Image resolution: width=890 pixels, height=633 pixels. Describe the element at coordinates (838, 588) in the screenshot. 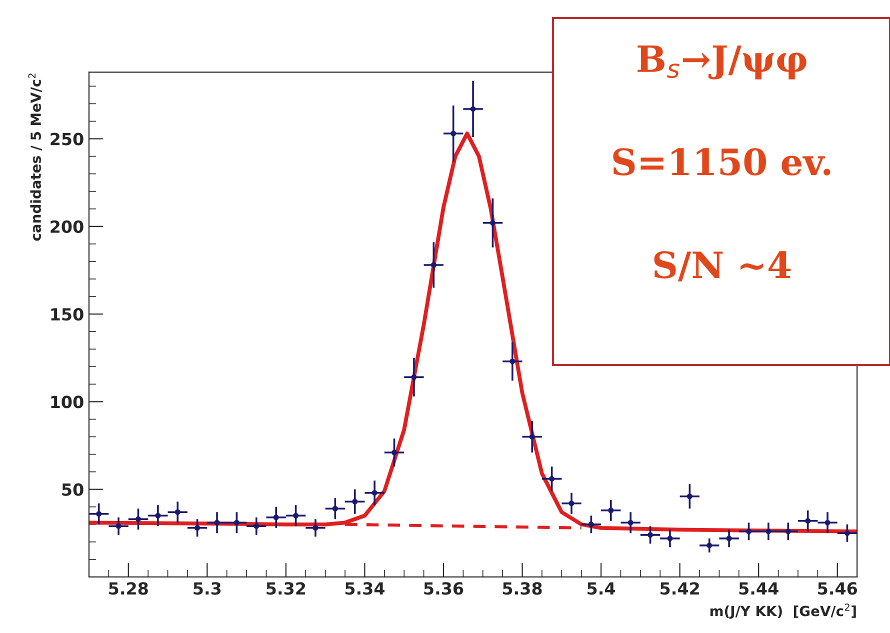

I see `x-tick-label: 5.46` at that location.